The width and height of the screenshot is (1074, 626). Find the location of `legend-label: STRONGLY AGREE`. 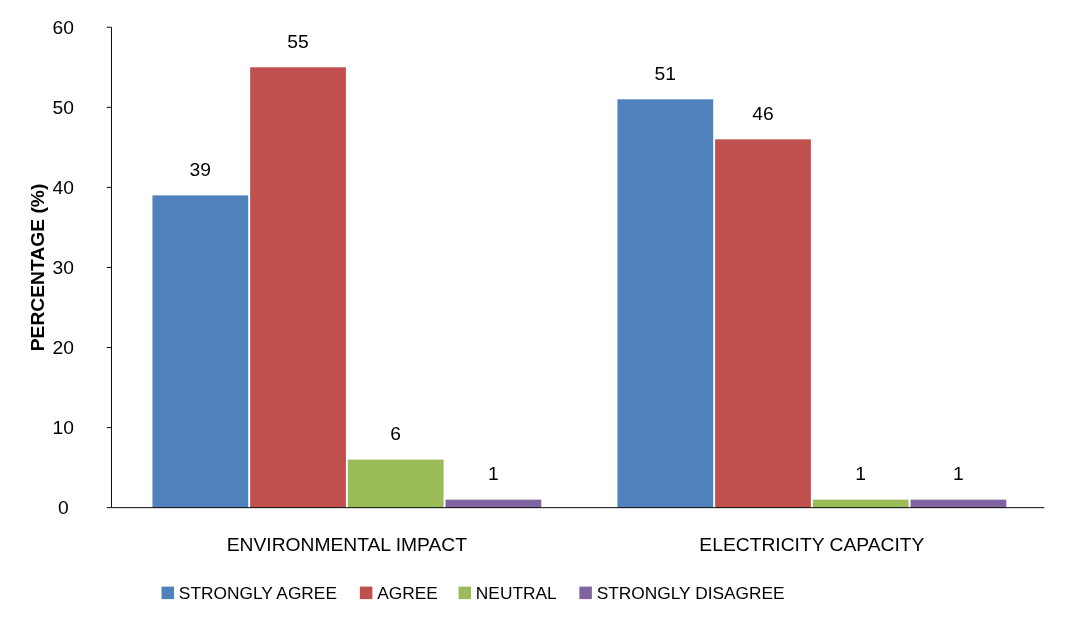

legend-label: STRONGLY AGREE is located at coordinates (257, 593).